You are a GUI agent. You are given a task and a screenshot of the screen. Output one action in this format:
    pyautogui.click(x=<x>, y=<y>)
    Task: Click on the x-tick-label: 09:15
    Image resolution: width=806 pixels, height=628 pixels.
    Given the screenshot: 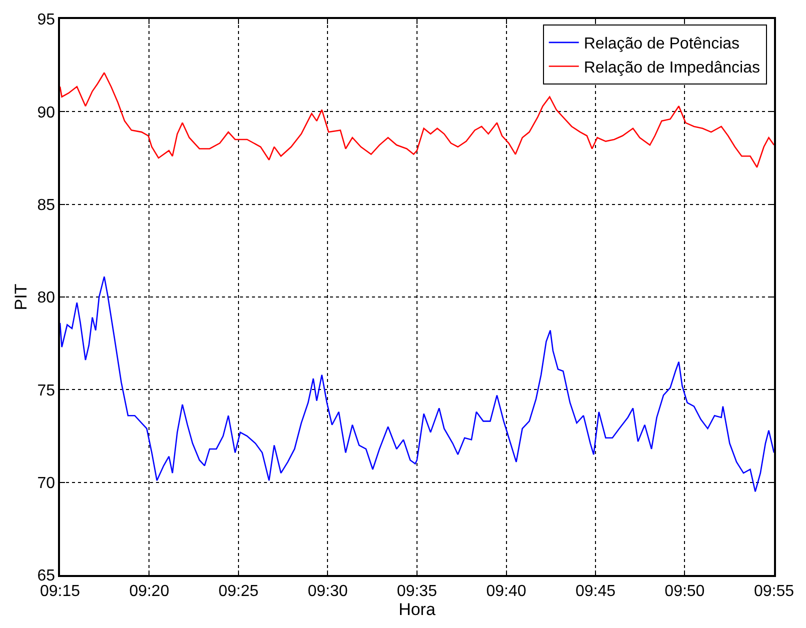 What is the action you would take?
    pyautogui.click(x=60, y=591)
    